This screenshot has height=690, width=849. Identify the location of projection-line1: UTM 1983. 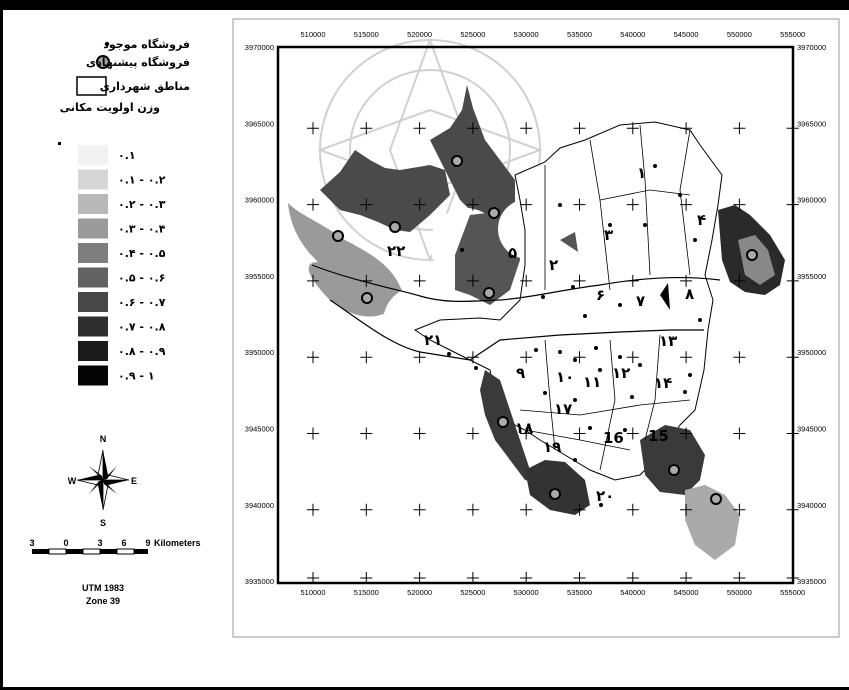
(103, 588).